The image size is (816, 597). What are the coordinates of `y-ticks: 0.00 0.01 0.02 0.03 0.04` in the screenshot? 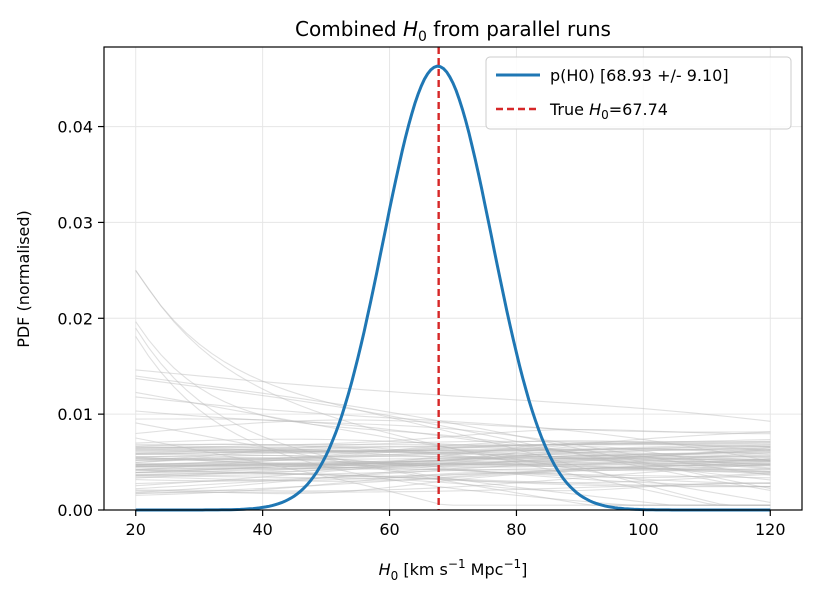 It's located at (80, 319).